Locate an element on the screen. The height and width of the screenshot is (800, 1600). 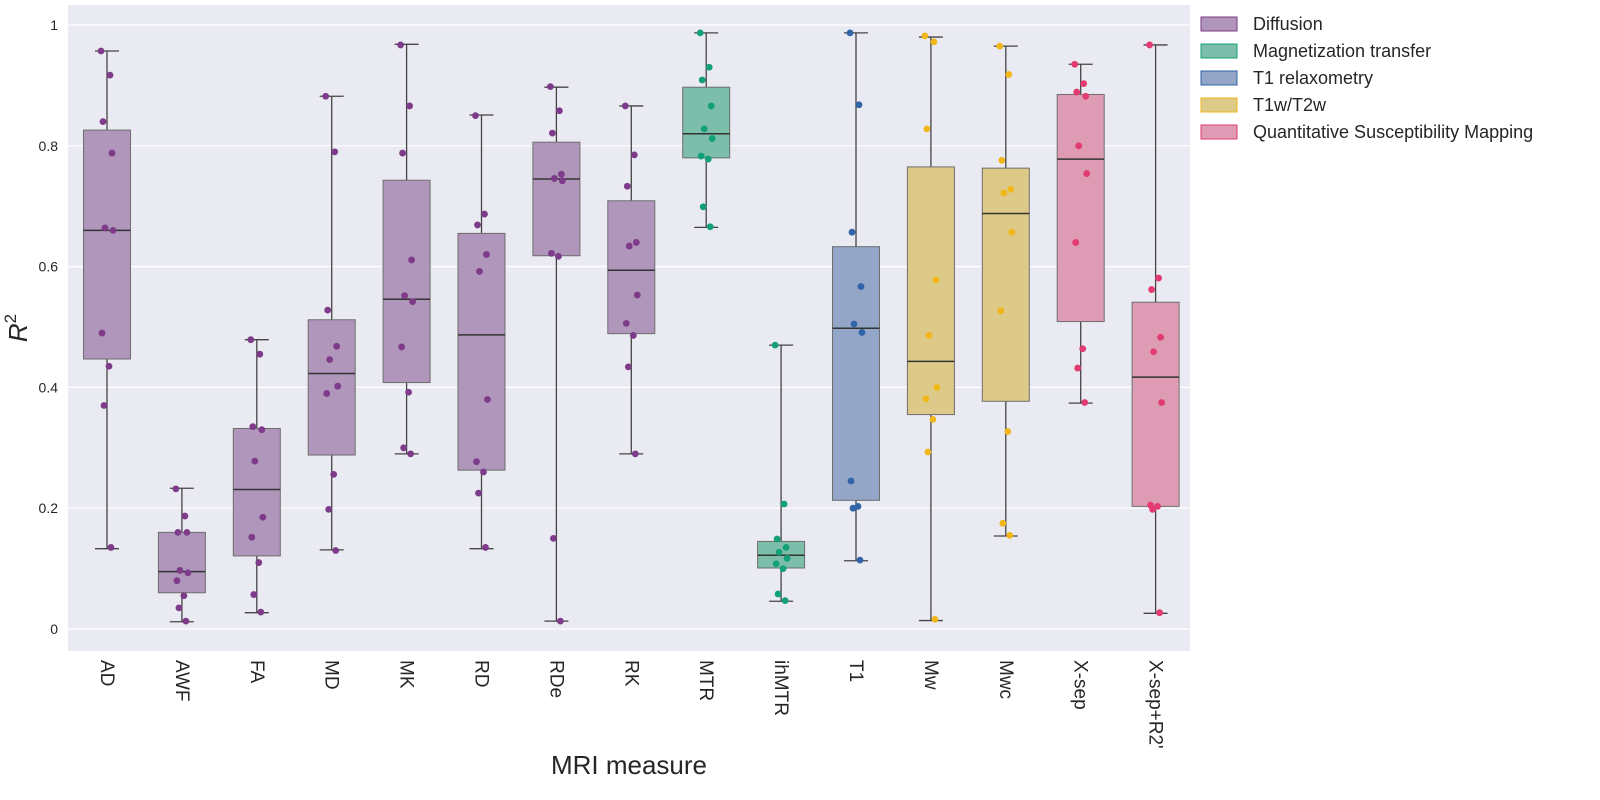
y-tick-labels: 0 0.2 0.4 0.6 0.8 1 is located at coordinates (49, 327).